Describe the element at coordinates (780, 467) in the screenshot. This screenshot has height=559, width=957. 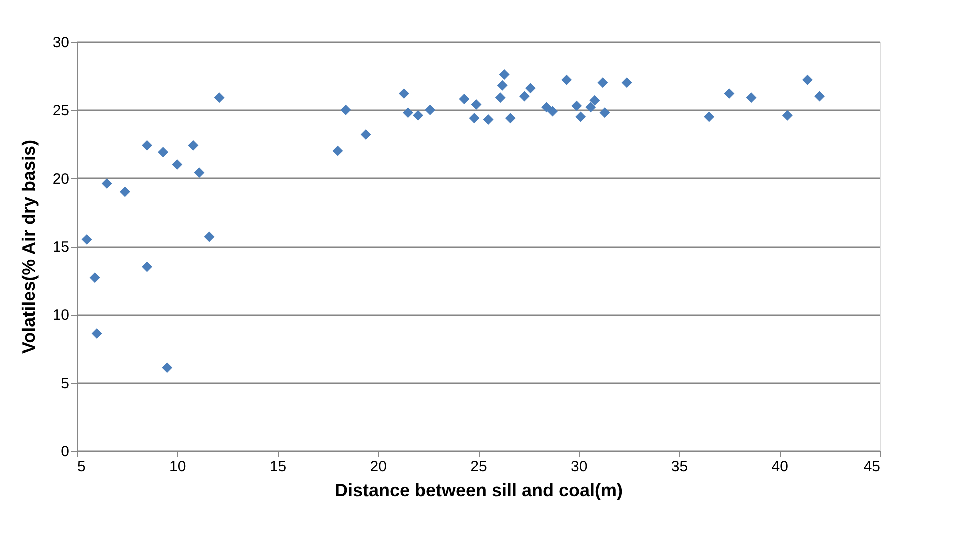
I see `x-tick-label: 40` at that location.